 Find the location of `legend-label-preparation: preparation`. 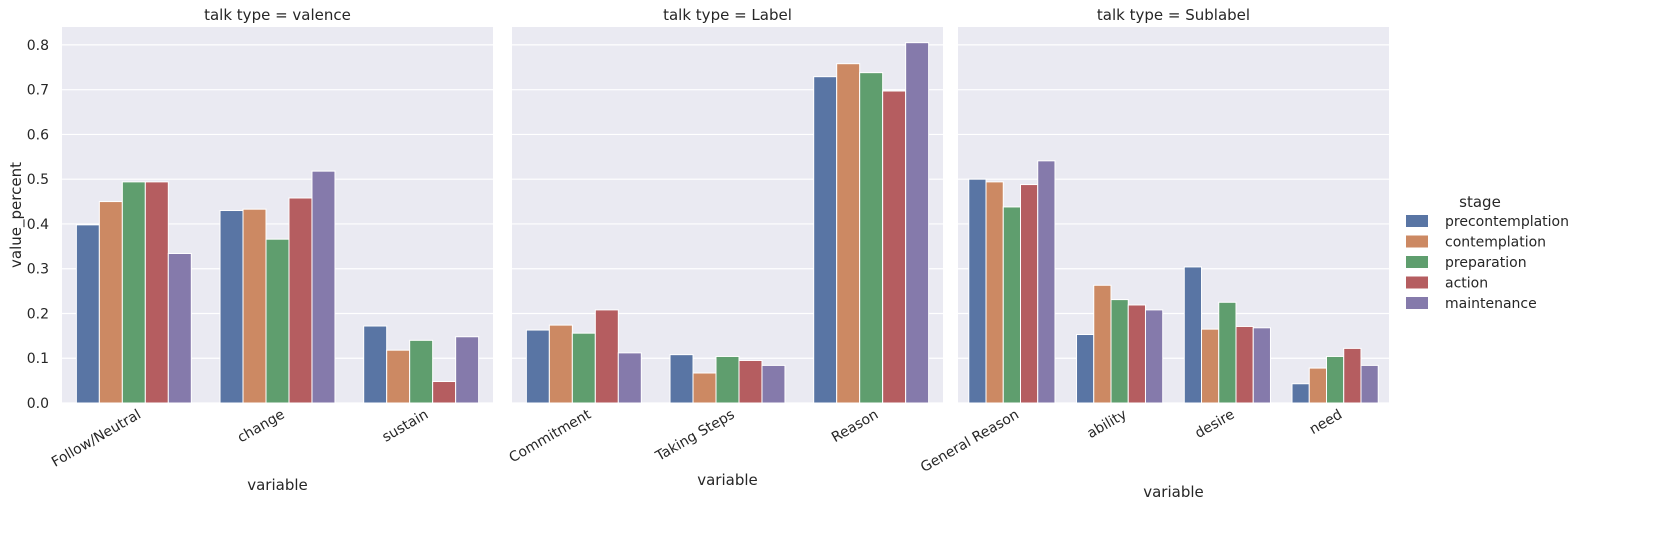

legend-label-preparation: preparation is located at coordinates (1486, 263).